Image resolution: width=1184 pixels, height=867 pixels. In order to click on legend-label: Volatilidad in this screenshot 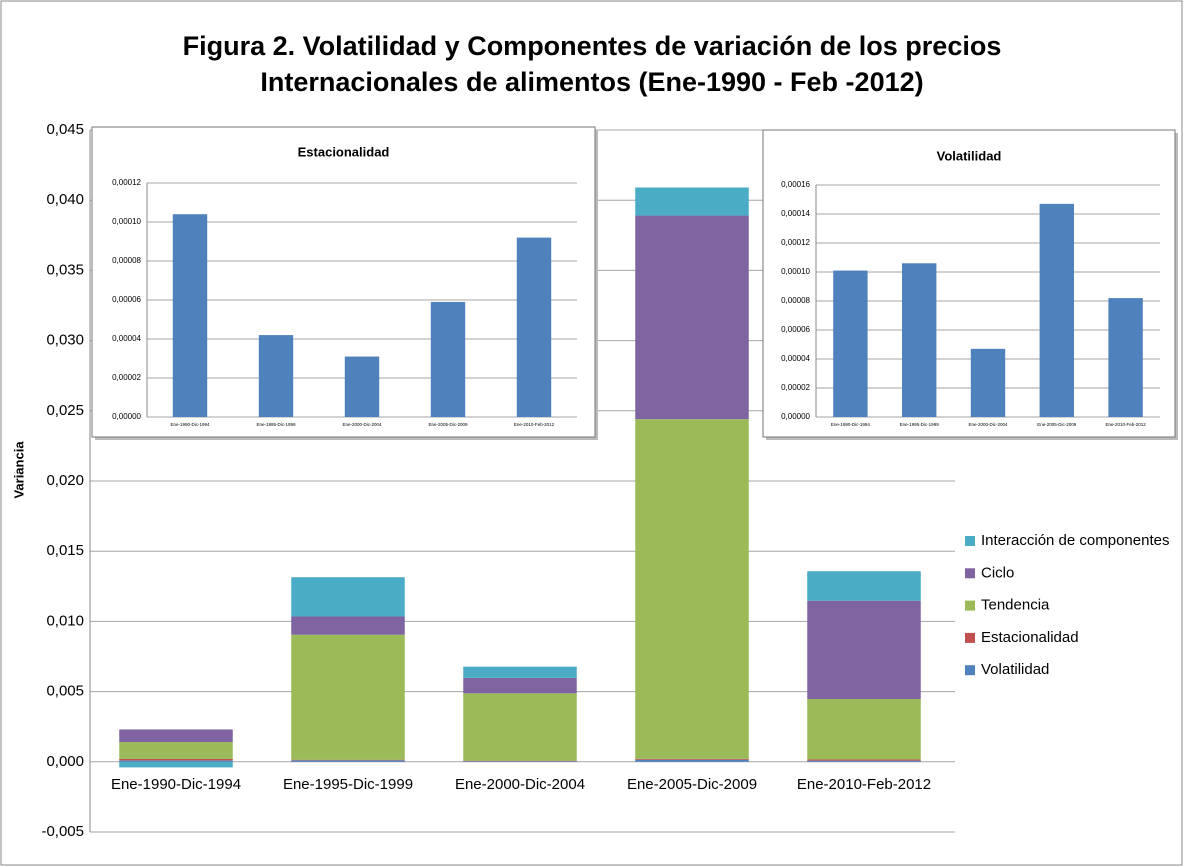, I will do `click(1015, 669)`.